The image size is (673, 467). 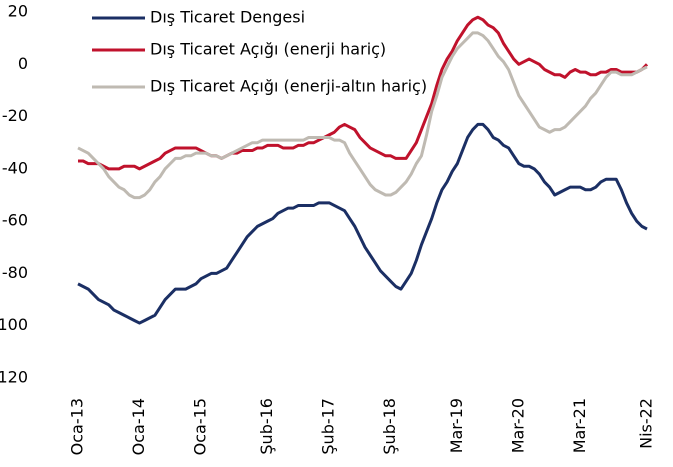 What do you see at coordinates (579, 425) in the screenshot?
I see `x-tick-label: Mar-21` at bounding box center [579, 425].